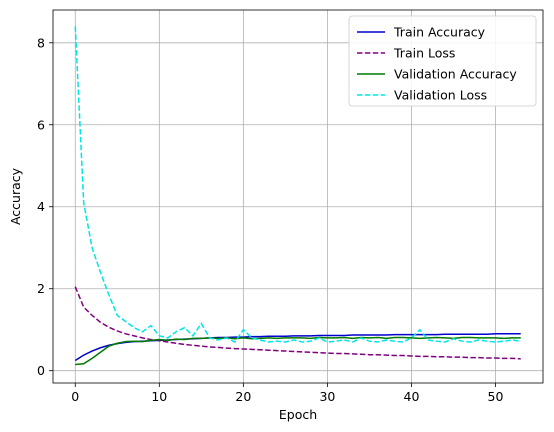 The width and height of the screenshot is (554, 432). What do you see at coordinates (41, 370) in the screenshot?
I see `y-tick-label: 0` at bounding box center [41, 370].